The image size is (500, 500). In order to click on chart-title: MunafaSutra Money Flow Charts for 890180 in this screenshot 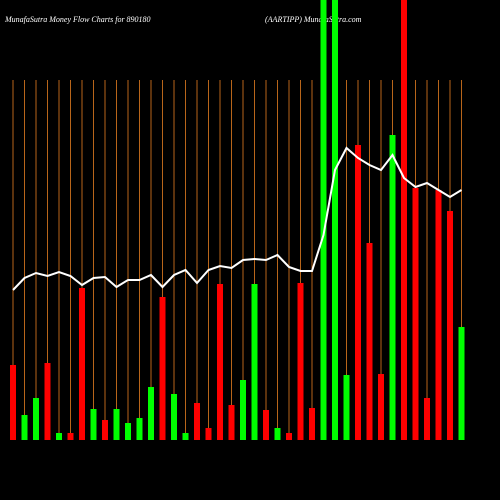, I will do `click(77, 19)`.